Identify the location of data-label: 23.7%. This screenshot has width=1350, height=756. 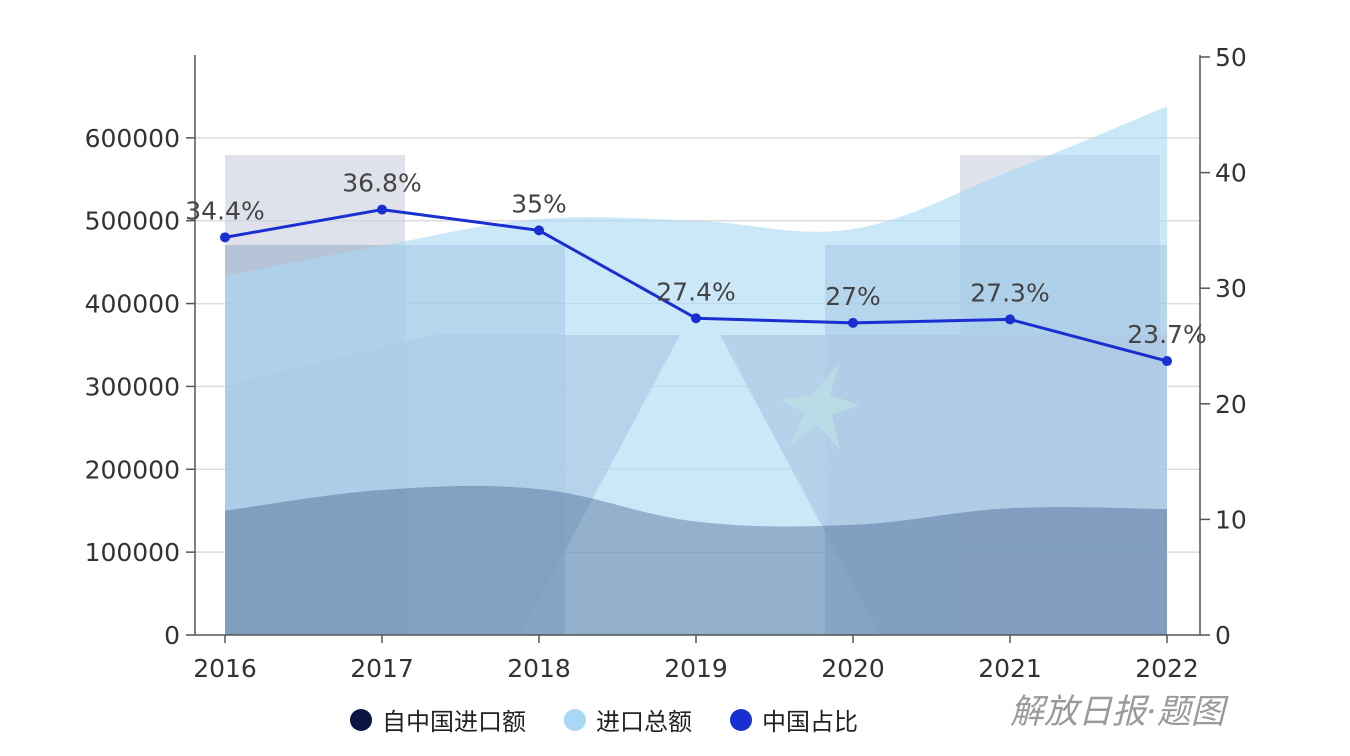
(1166, 334).